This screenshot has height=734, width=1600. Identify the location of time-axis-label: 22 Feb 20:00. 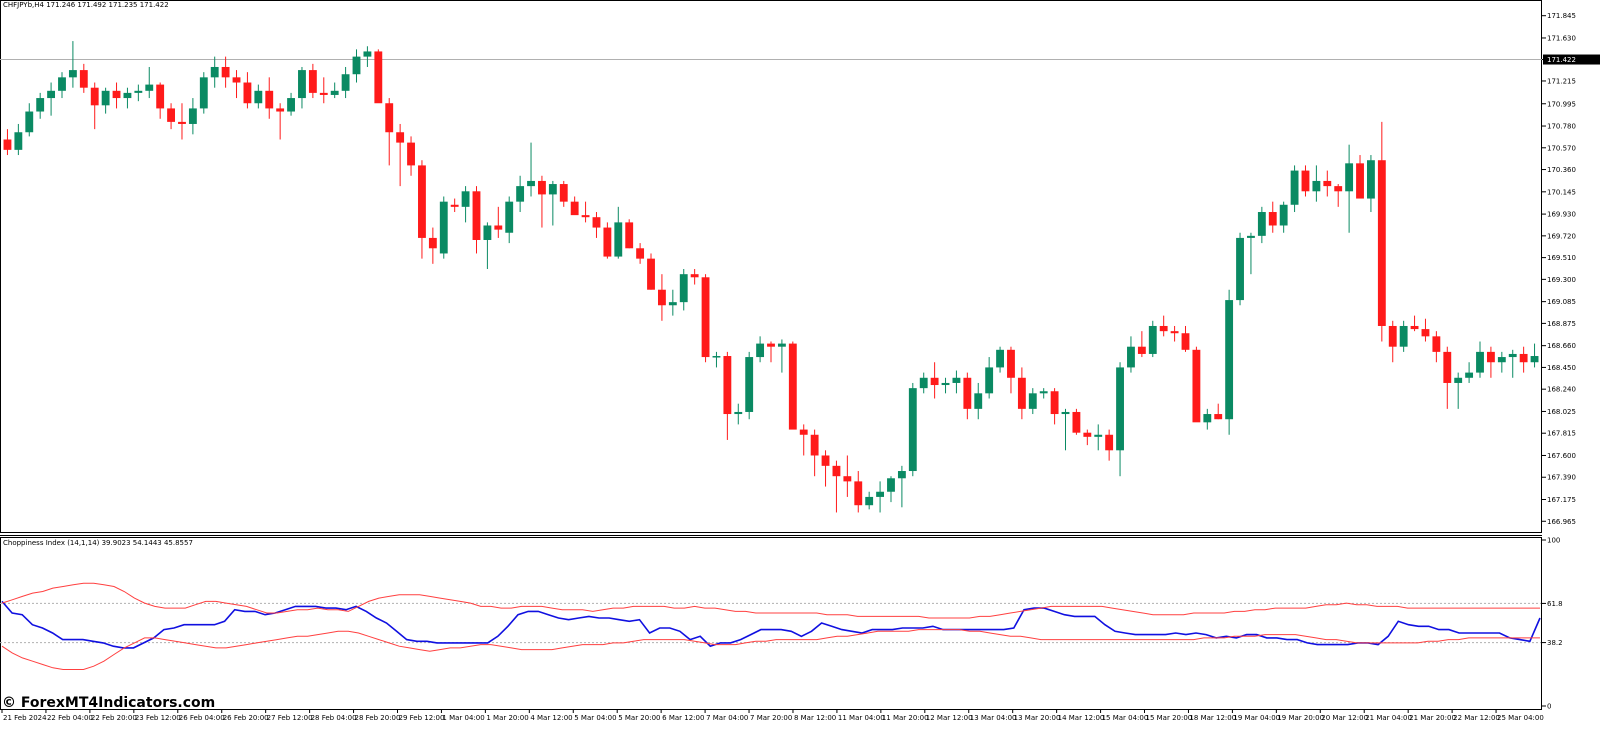
(114, 718).